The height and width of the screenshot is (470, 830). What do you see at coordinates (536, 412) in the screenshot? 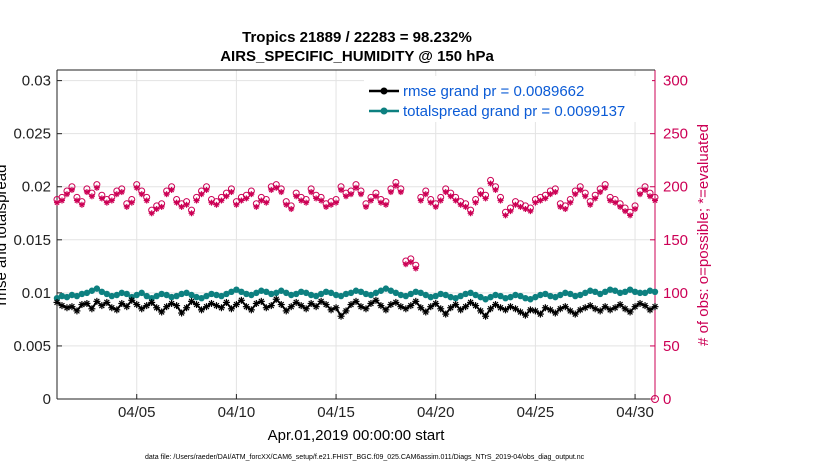
I see `x-tick-label: 04/25` at bounding box center [536, 412].